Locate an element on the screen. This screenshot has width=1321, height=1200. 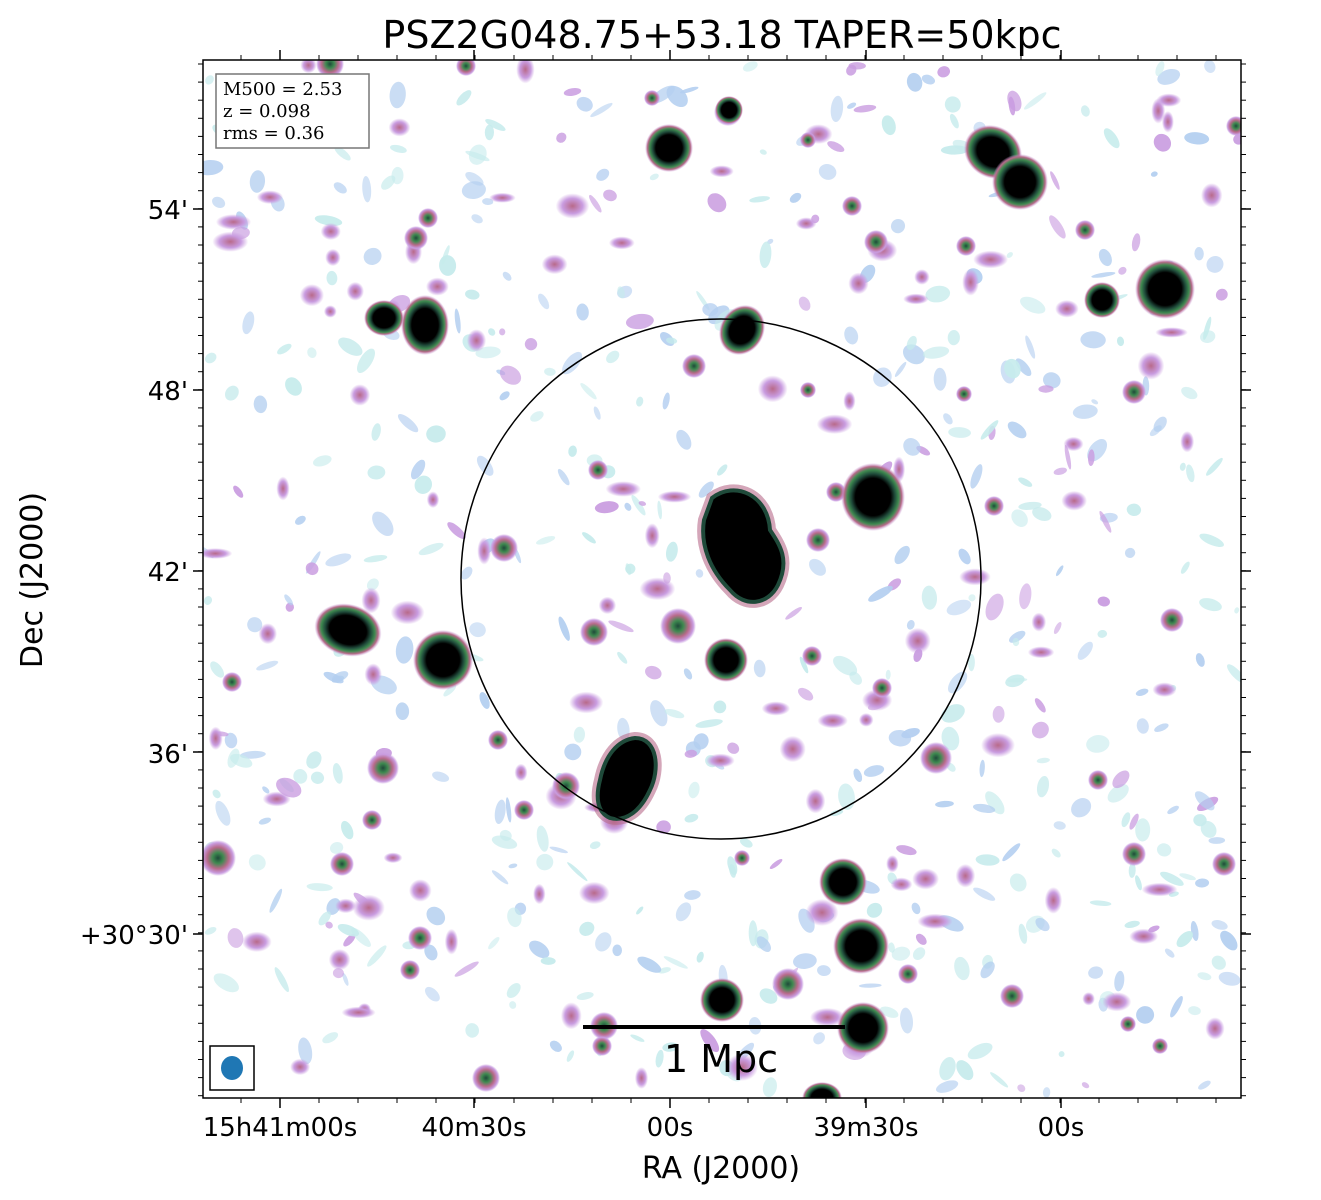
info-m500: M500 = 2.53 is located at coordinates (282, 89).